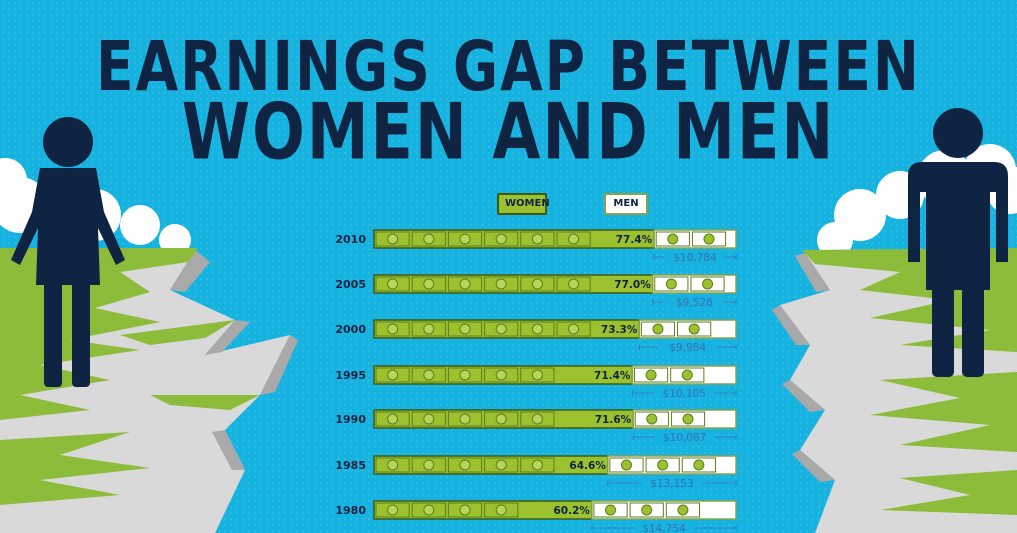  I want to click on gap-label: $9,984, so click(687, 348).